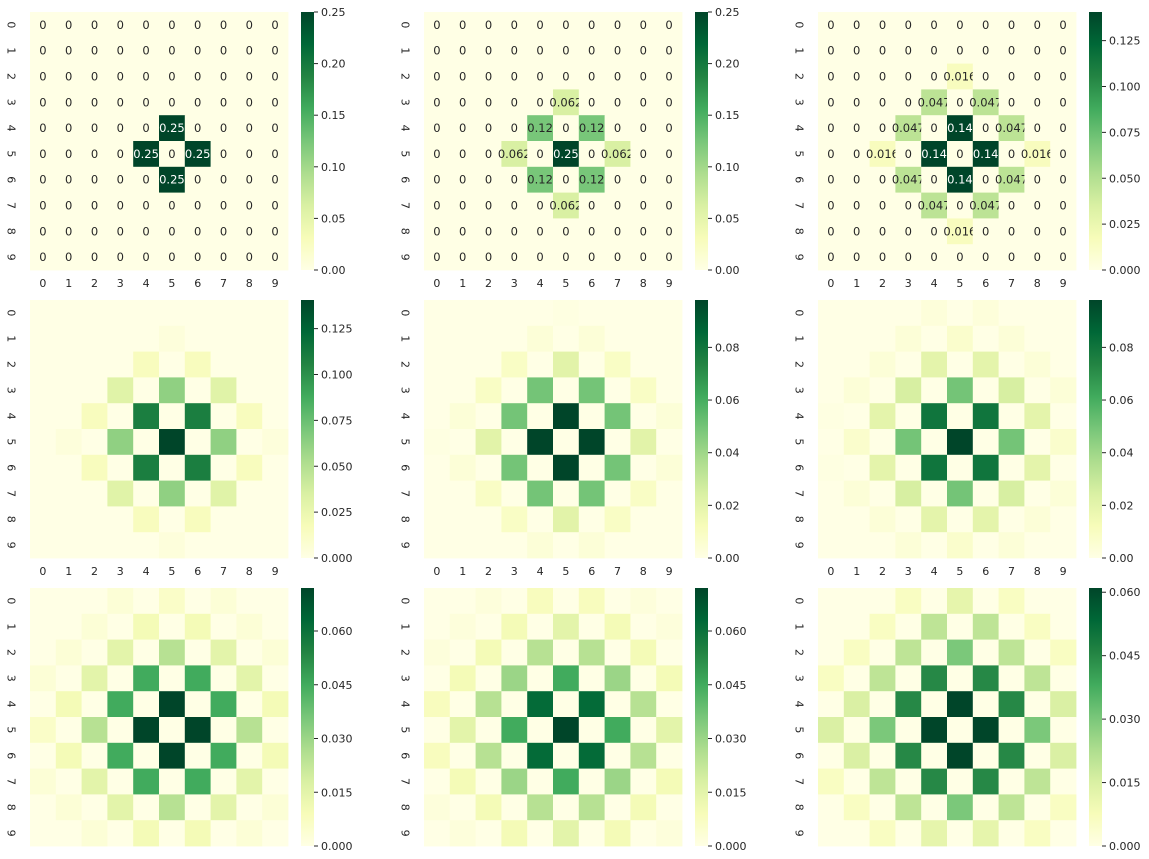  What do you see at coordinates (959, 77) in the screenshot?
I see `cell-annotation: 0.016` at bounding box center [959, 77].